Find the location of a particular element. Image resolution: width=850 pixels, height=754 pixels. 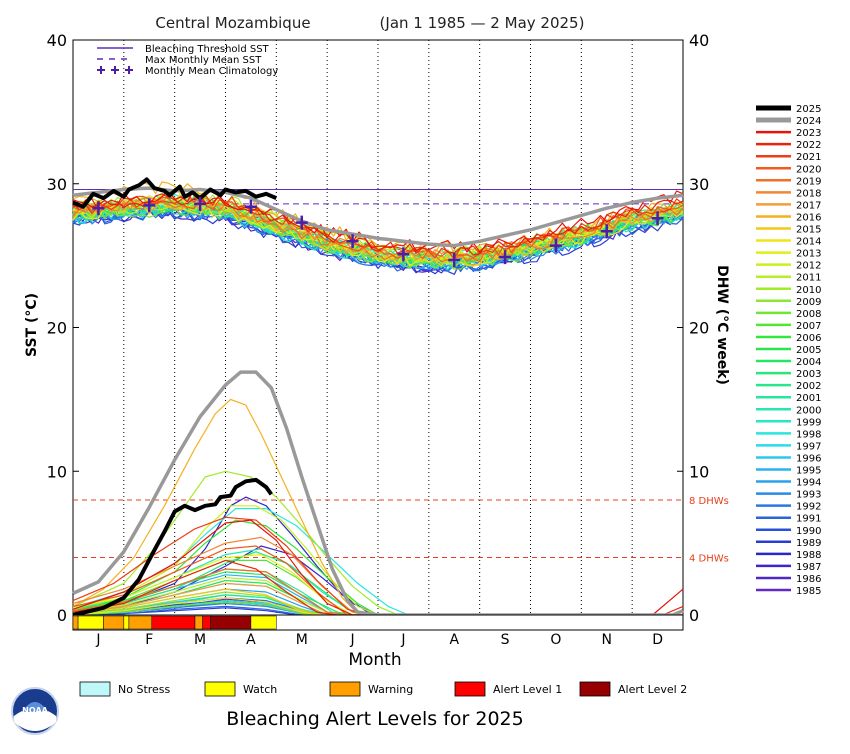

month-tick-label: D is located at coordinates (657, 640).